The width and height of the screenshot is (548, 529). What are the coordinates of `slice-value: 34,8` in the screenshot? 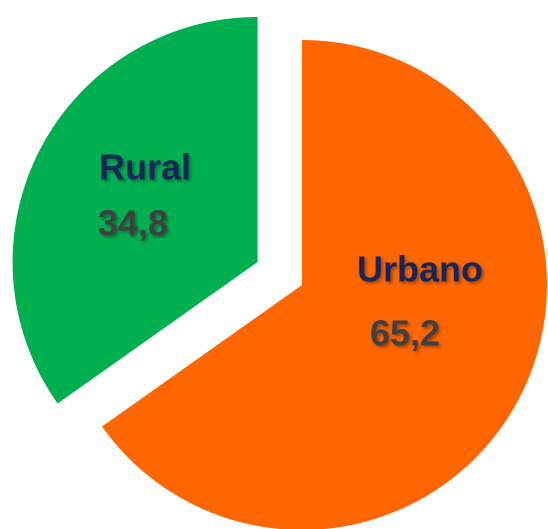 It's located at (133, 223).